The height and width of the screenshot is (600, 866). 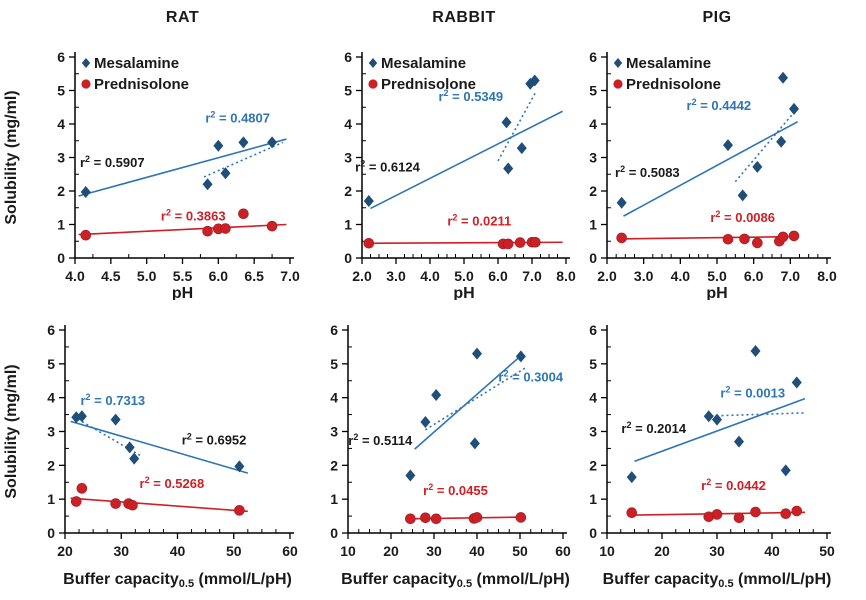 What do you see at coordinates (479, 221) in the screenshot?
I see `r2-label: r2 = 0.0211` at bounding box center [479, 221].